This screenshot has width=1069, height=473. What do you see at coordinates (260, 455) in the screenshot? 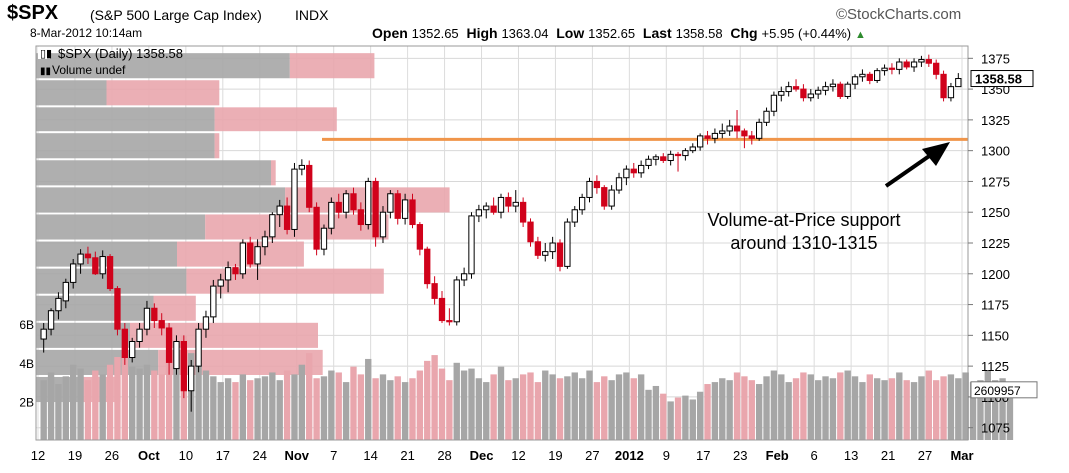
I see `time-tick-label: 24` at bounding box center [260, 455].